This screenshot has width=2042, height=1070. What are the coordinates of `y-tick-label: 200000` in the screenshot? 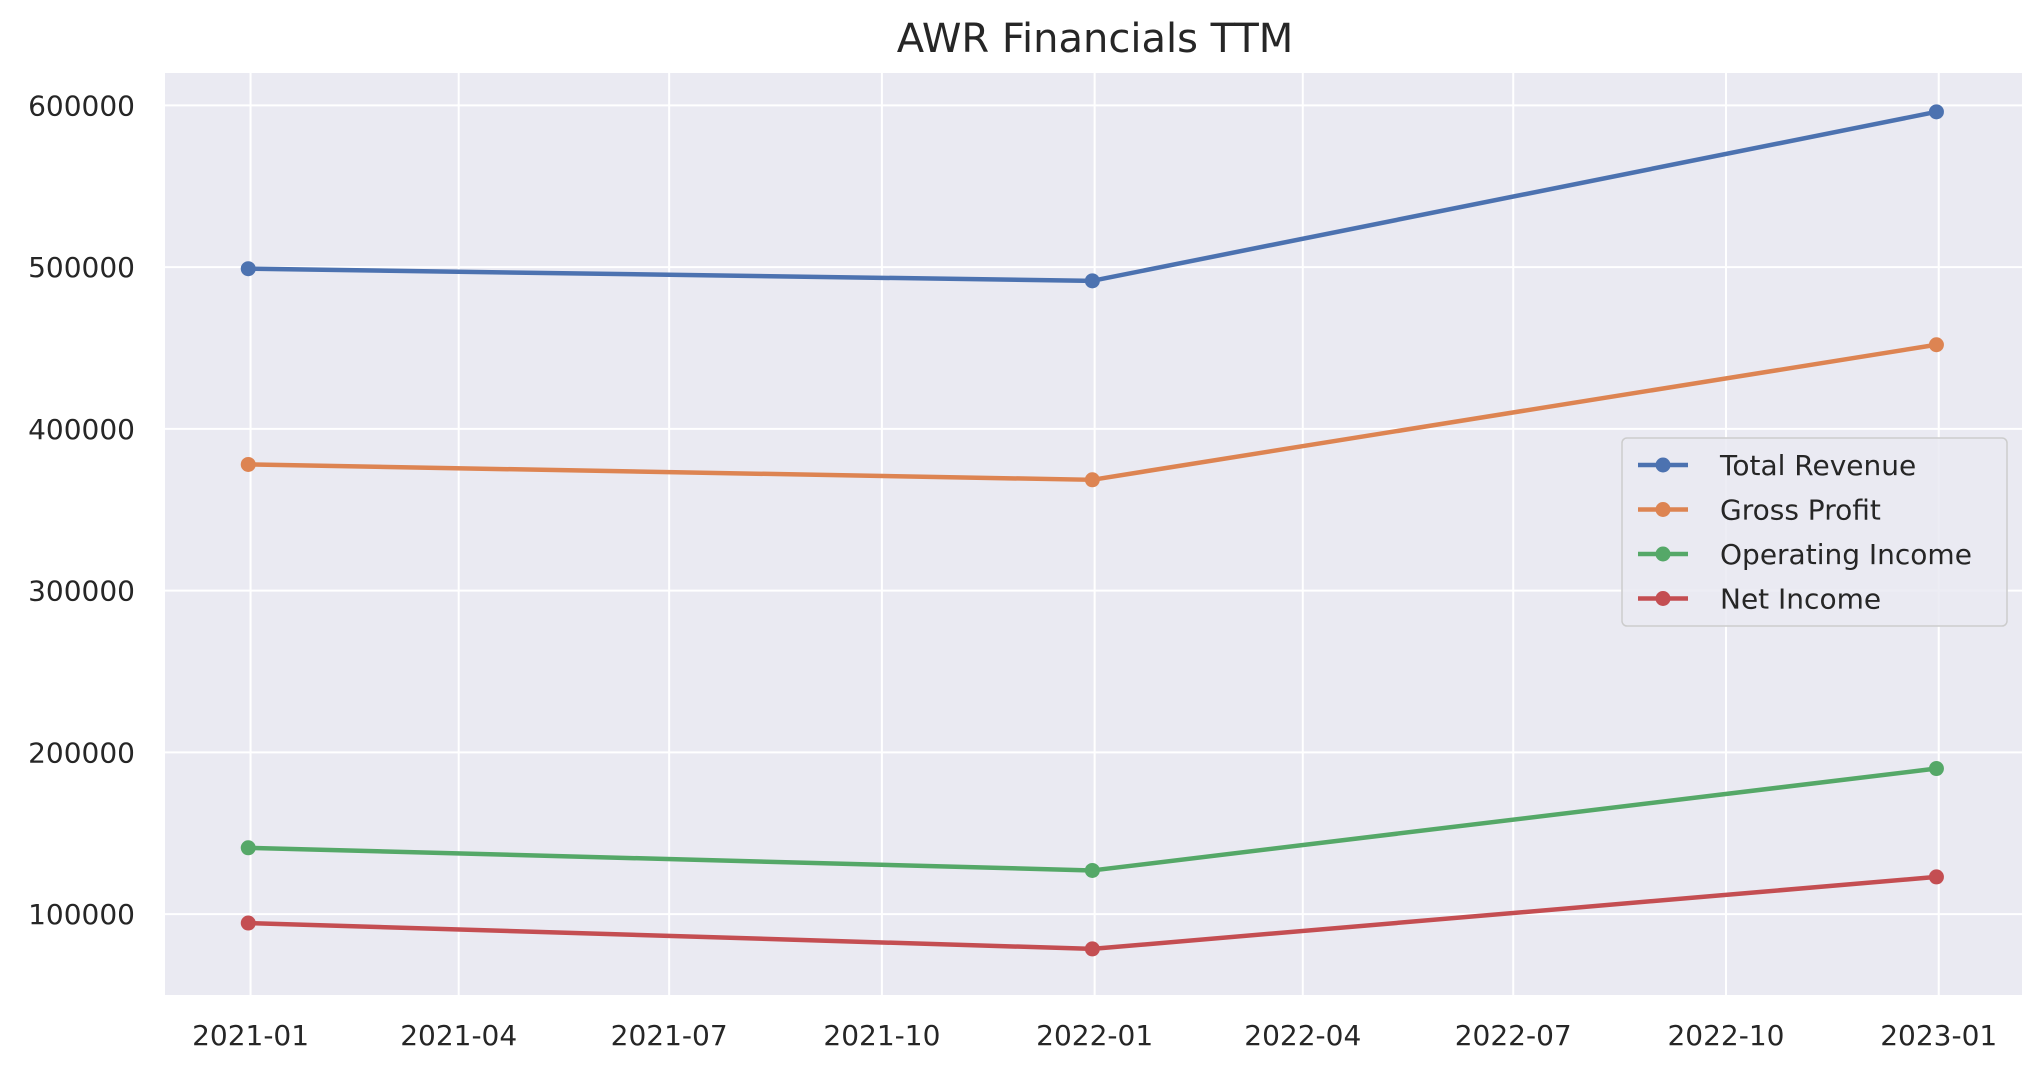 It's located at (81, 752).